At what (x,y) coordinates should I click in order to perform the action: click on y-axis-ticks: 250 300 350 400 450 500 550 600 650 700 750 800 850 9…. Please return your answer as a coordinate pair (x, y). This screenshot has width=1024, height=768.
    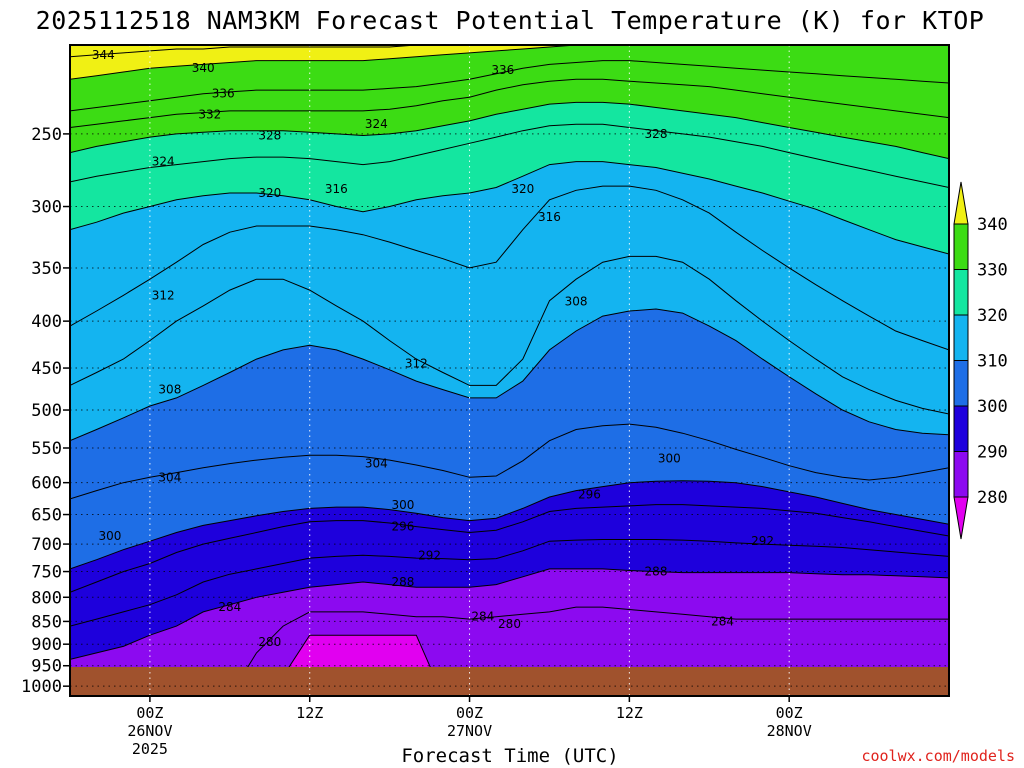
    Looking at the image, I should click on (45, 411).